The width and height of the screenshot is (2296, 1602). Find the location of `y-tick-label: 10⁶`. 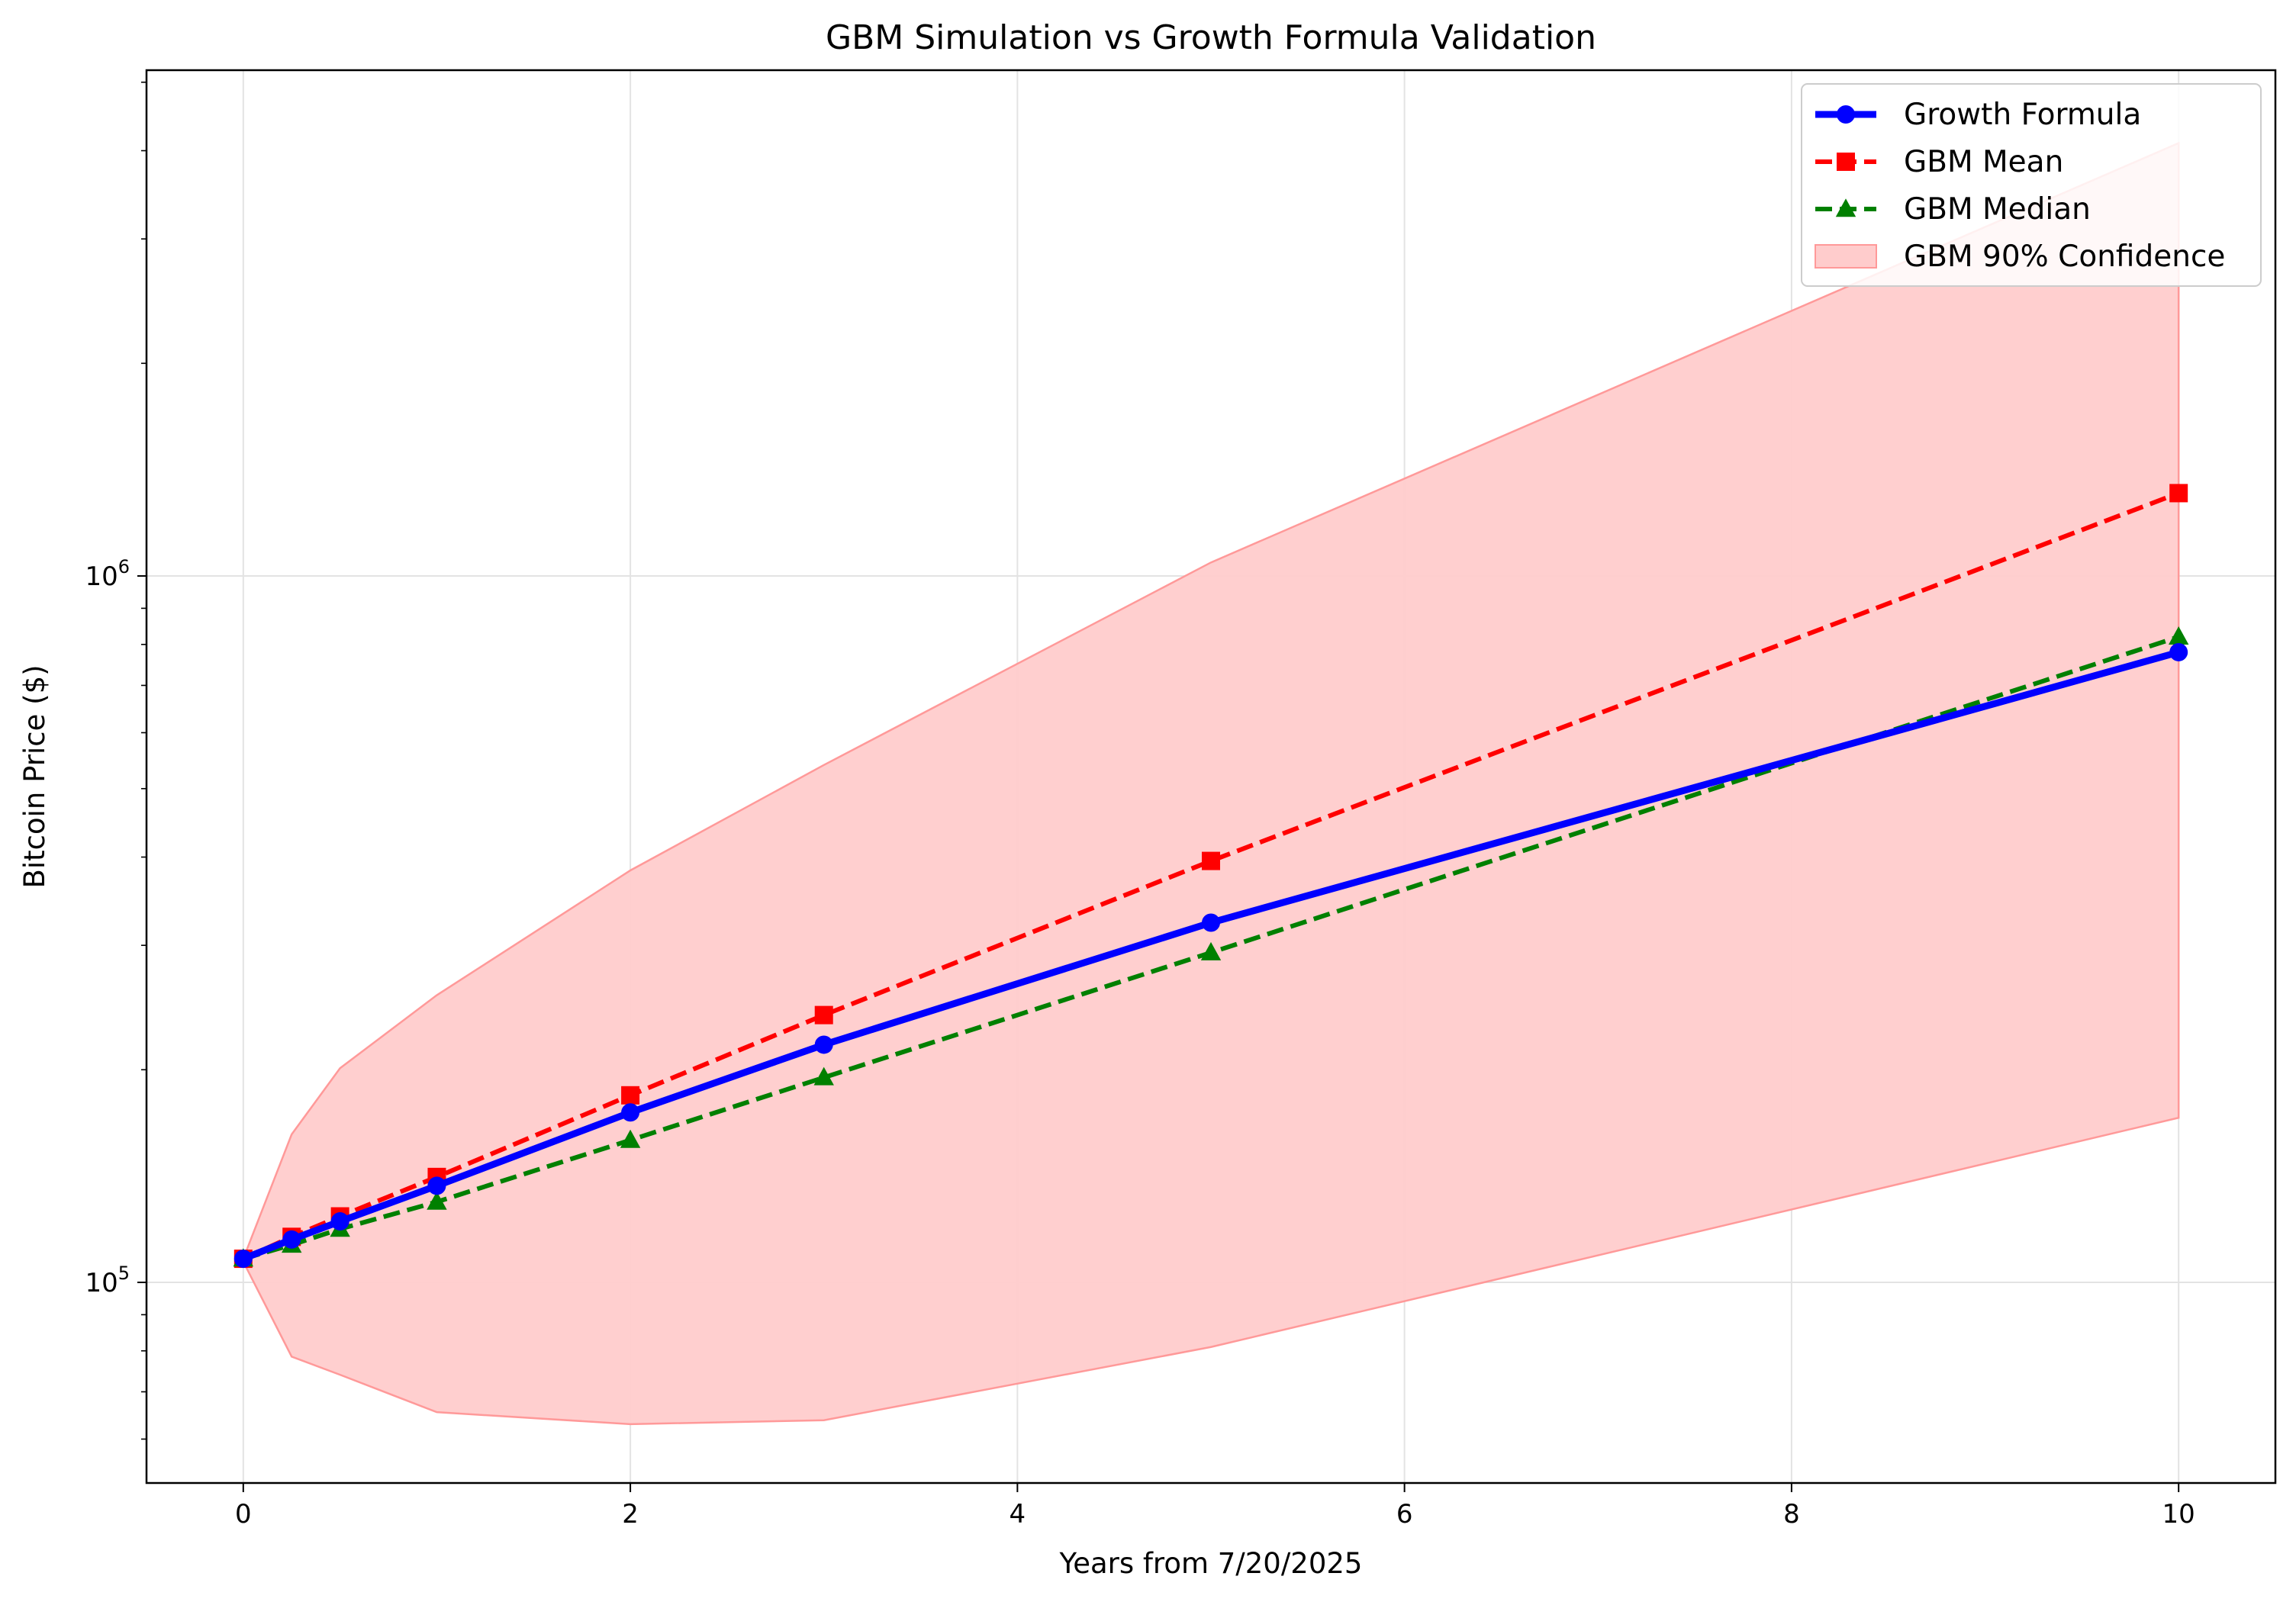

y-tick-label: 10⁶ is located at coordinates (107, 574).